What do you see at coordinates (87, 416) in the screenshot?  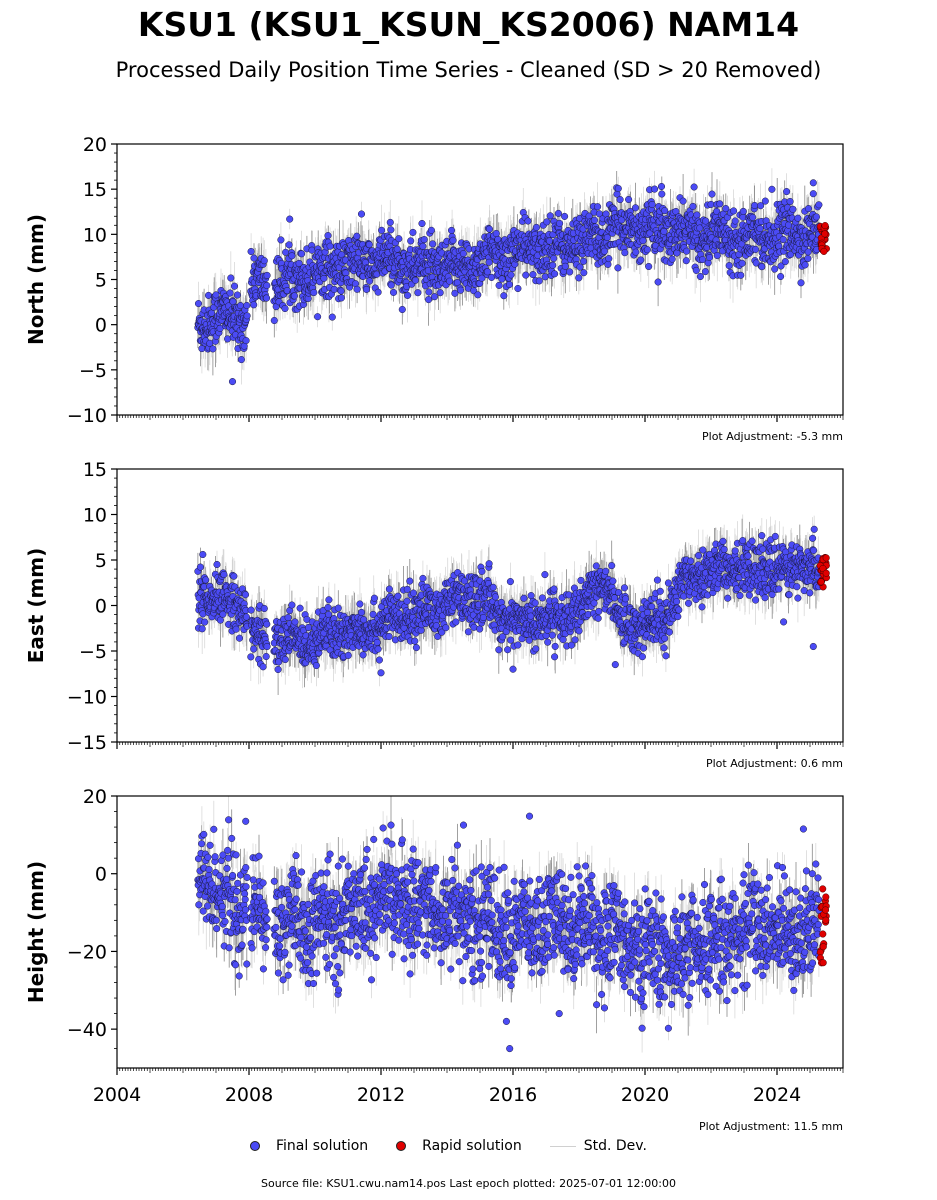 I see `y-tick-label: −10` at bounding box center [87, 416].